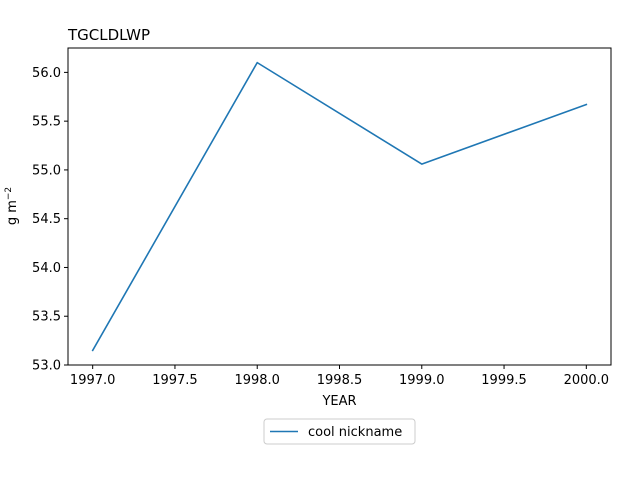  Describe the element at coordinates (355, 432) in the screenshot. I see `legend-label: cool nickname` at that location.